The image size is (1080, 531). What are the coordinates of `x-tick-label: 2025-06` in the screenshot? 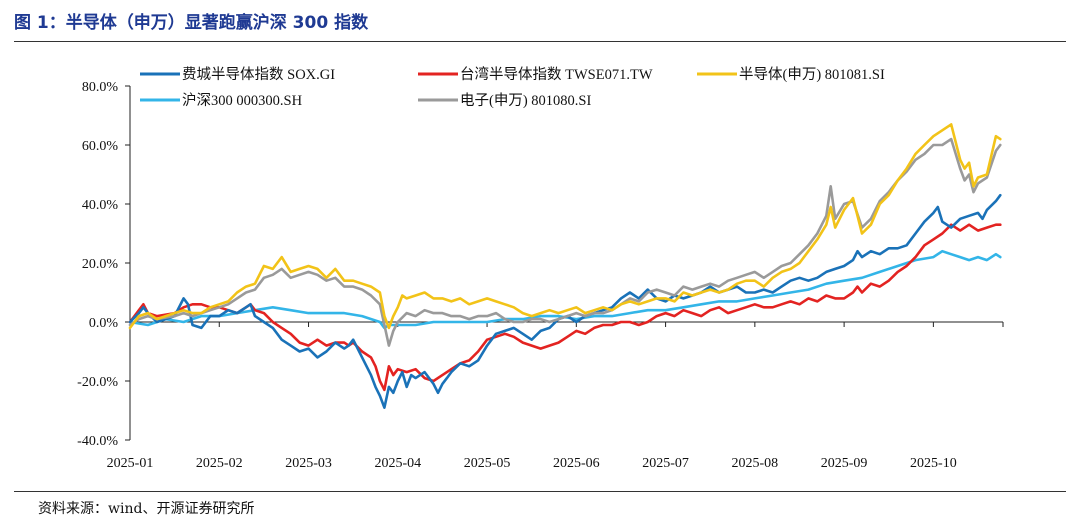 It's located at (576, 463).